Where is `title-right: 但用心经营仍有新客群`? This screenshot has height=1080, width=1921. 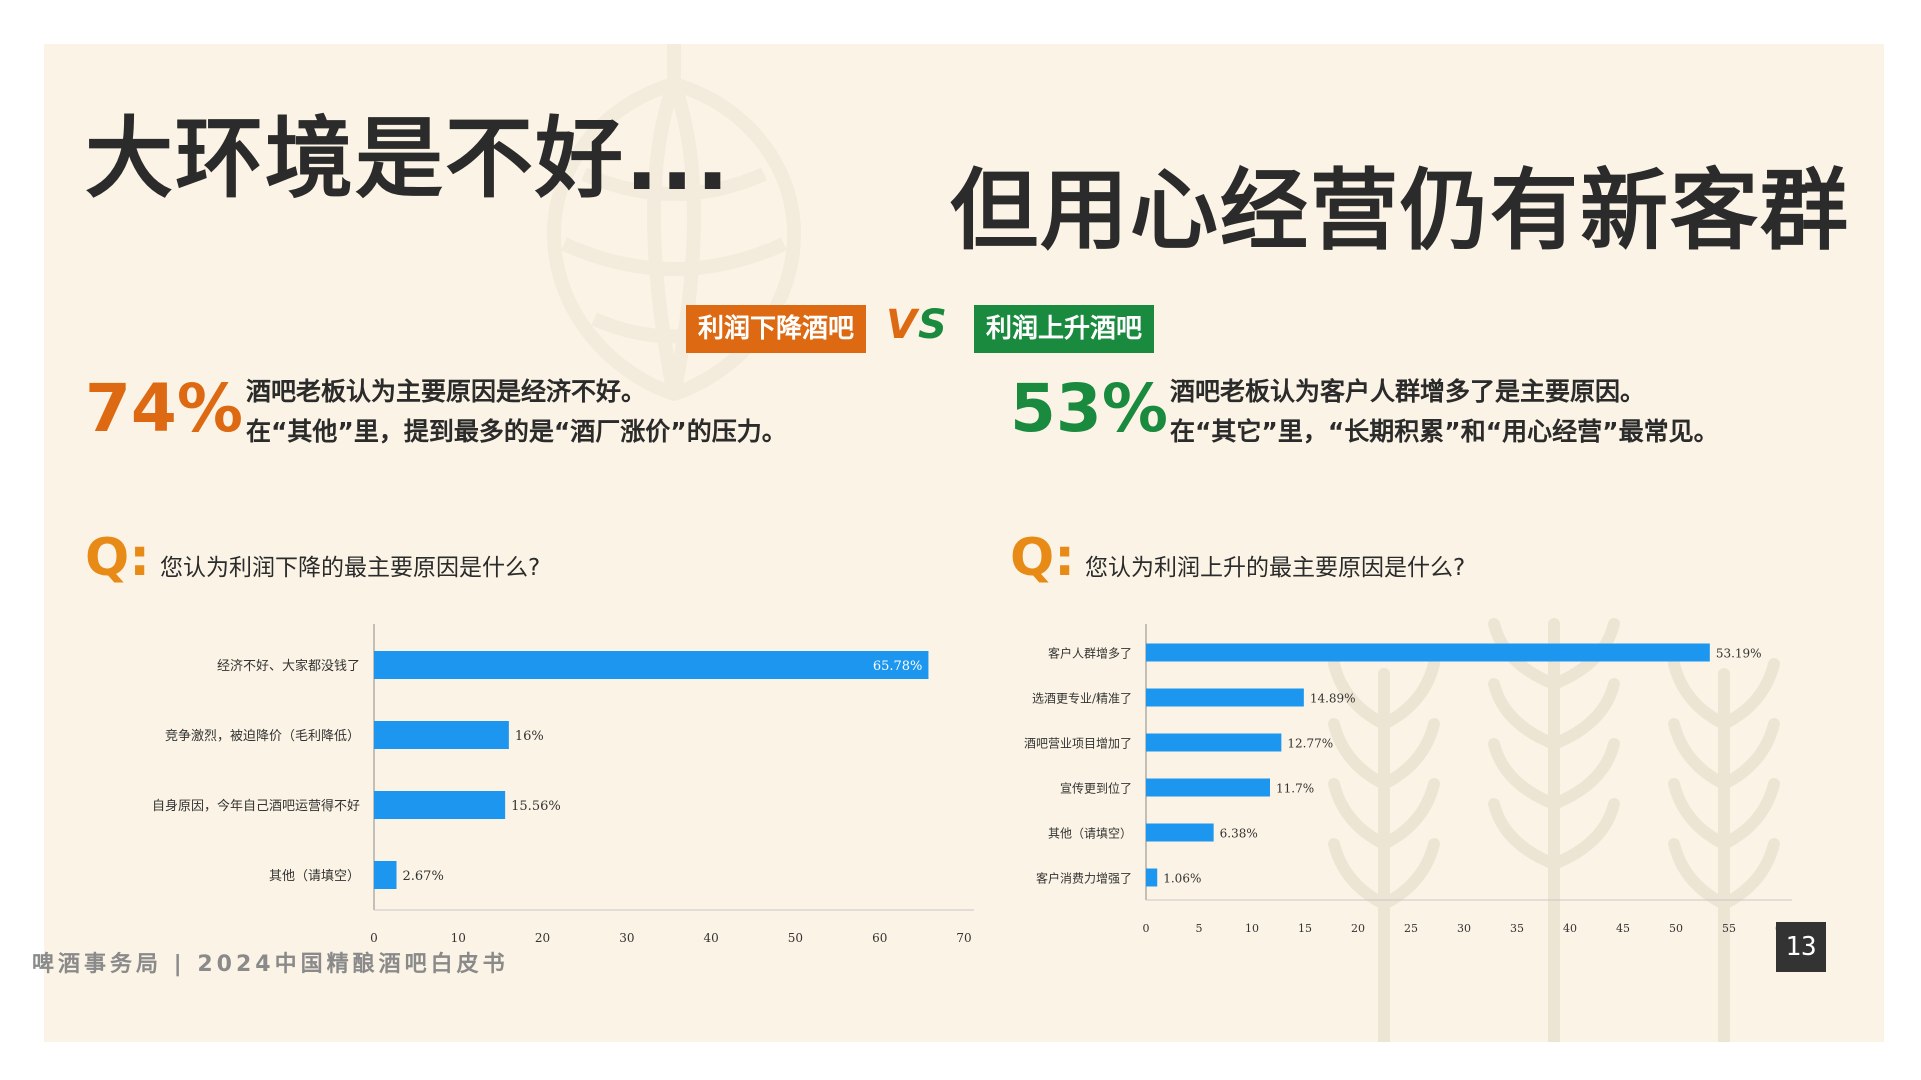 title-right: 但用心经营仍有新客群 is located at coordinates (1400, 210).